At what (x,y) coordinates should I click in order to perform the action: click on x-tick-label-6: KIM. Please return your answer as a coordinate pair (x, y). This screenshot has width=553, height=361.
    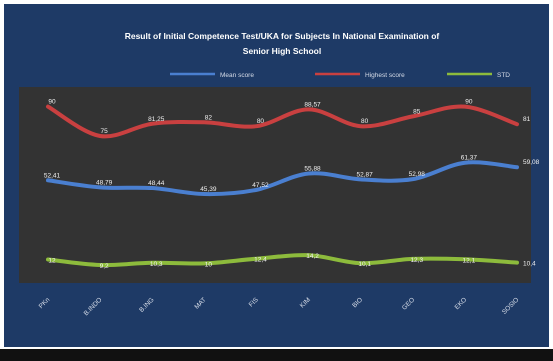
    Looking at the image, I should click on (305, 302).